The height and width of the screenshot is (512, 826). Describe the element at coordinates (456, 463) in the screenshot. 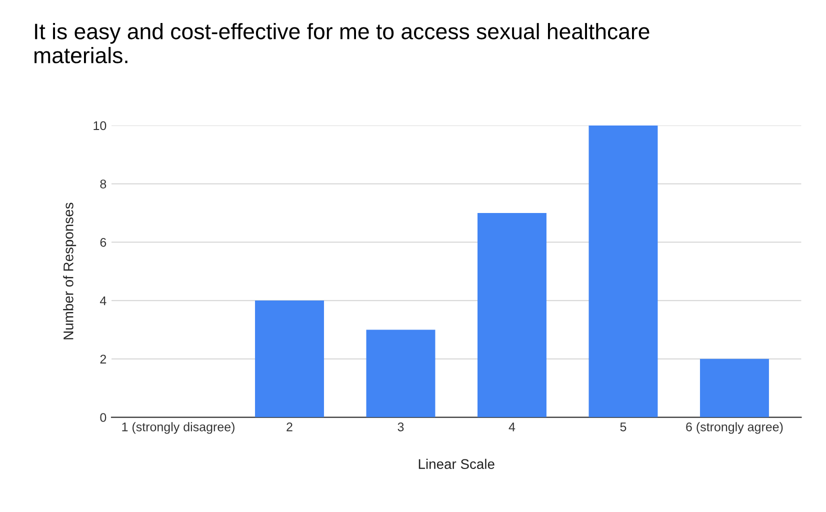

I see `x-axis-title: Linear Scale` at that location.